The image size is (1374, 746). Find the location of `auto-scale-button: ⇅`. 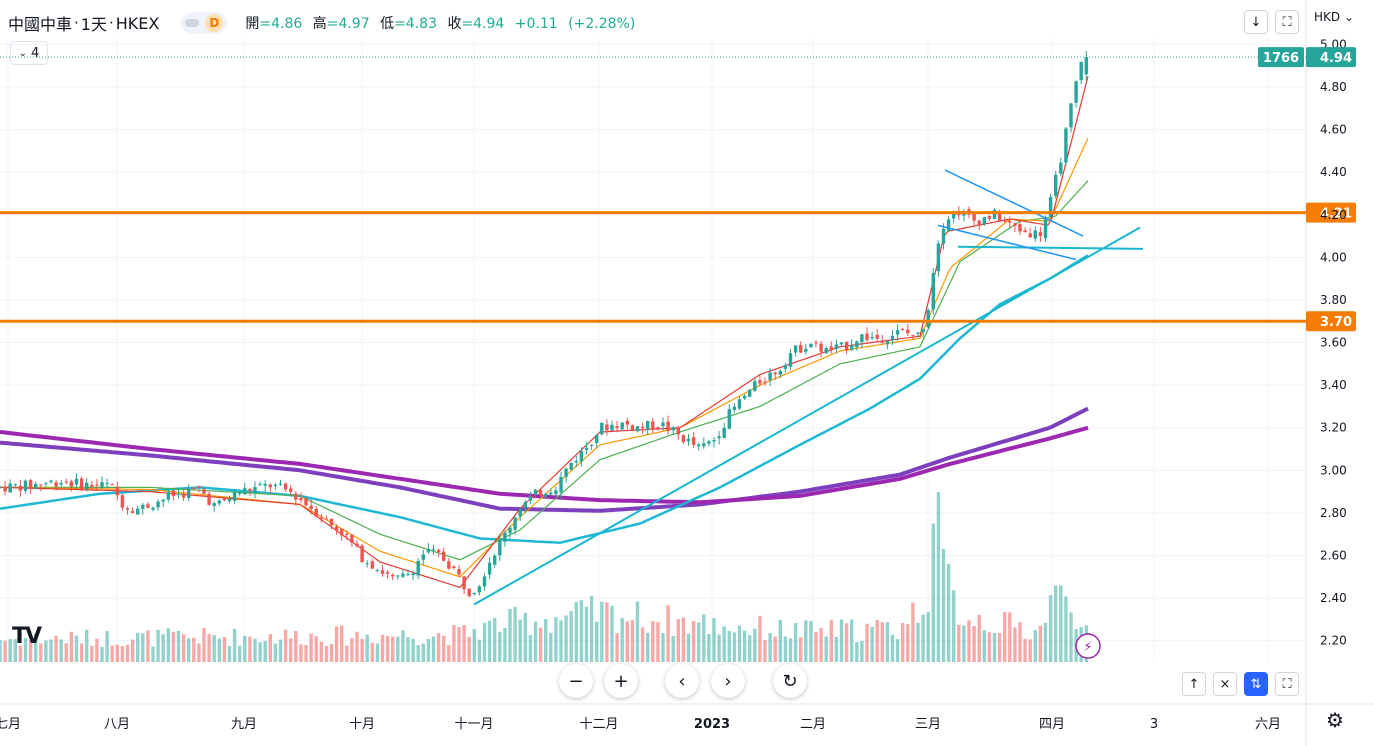

auto-scale-button: ⇅ is located at coordinates (1256, 684).